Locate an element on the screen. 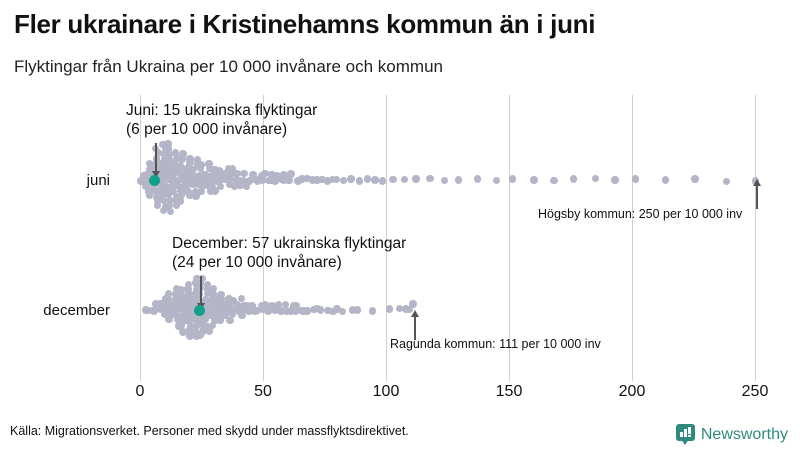 This screenshot has height=450, width=800. row-label-december: december is located at coordinates (76, 310).